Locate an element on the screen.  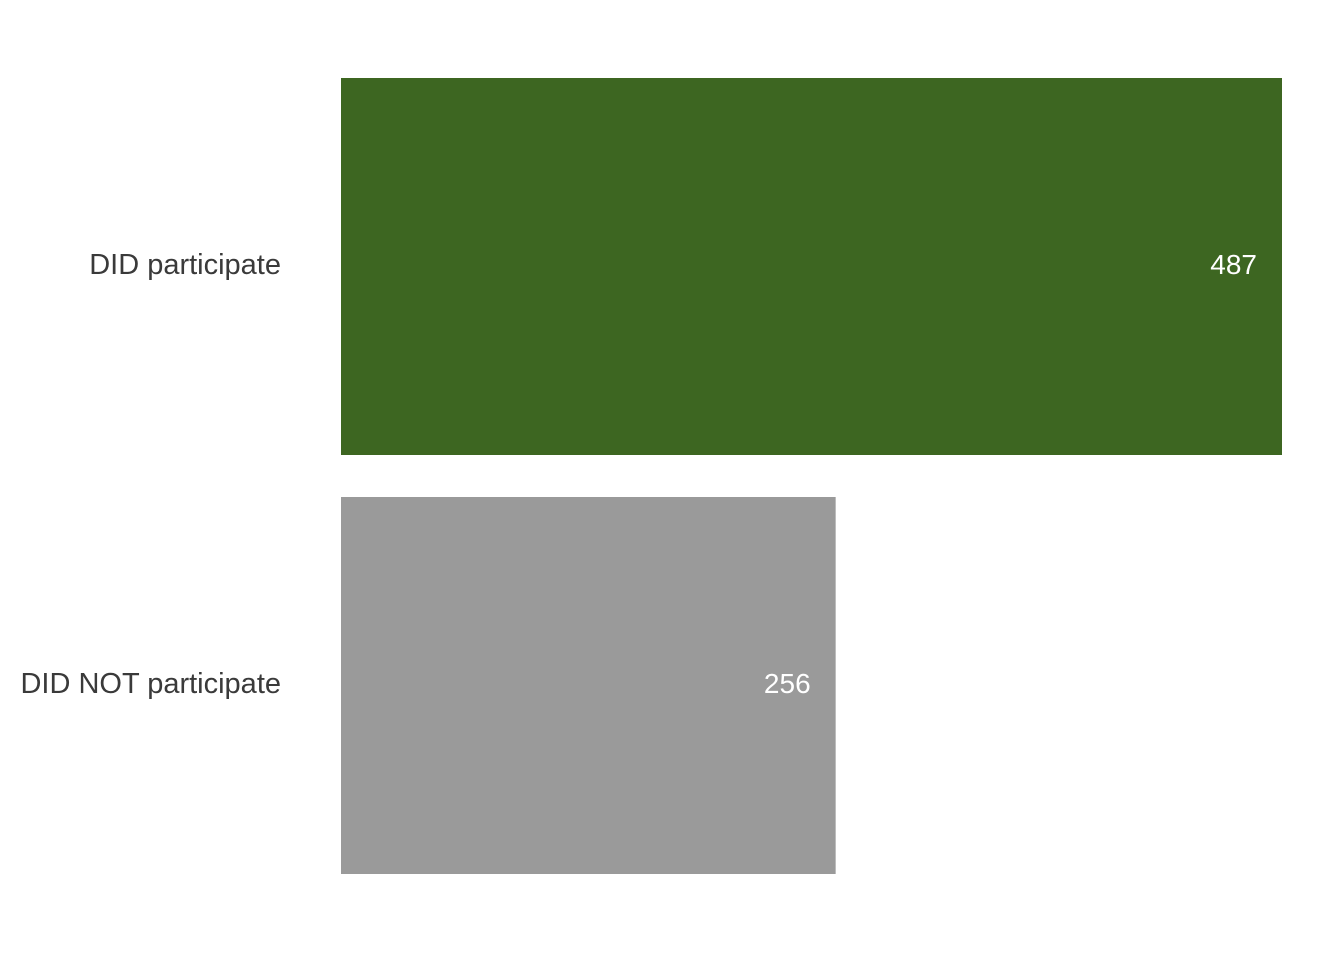
value-label-1: 256 is located at coordinates (787, 683).